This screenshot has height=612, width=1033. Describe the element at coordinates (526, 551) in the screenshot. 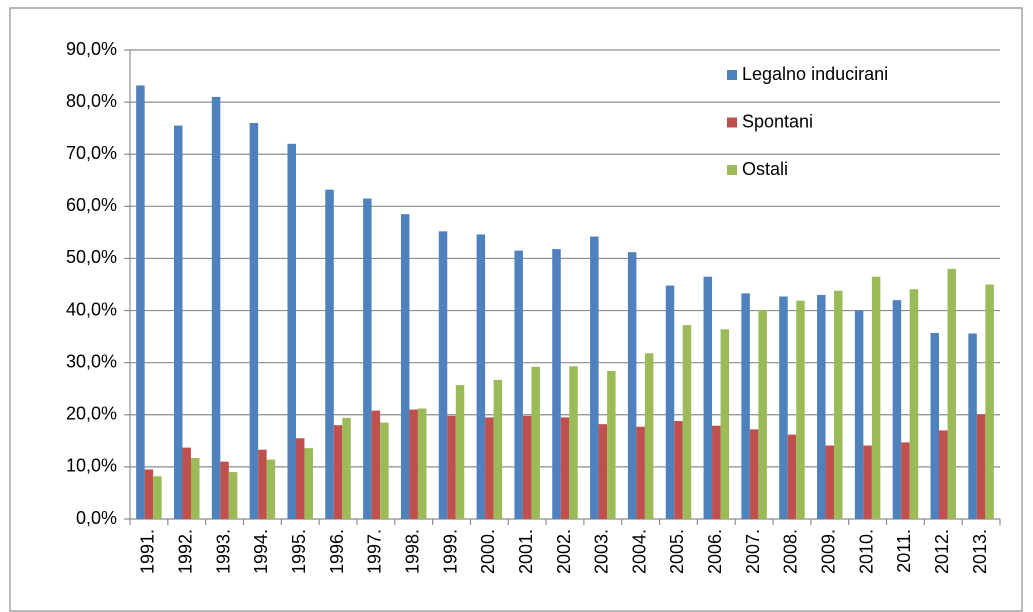

I see `x-tick-label: 2001.` at that location.